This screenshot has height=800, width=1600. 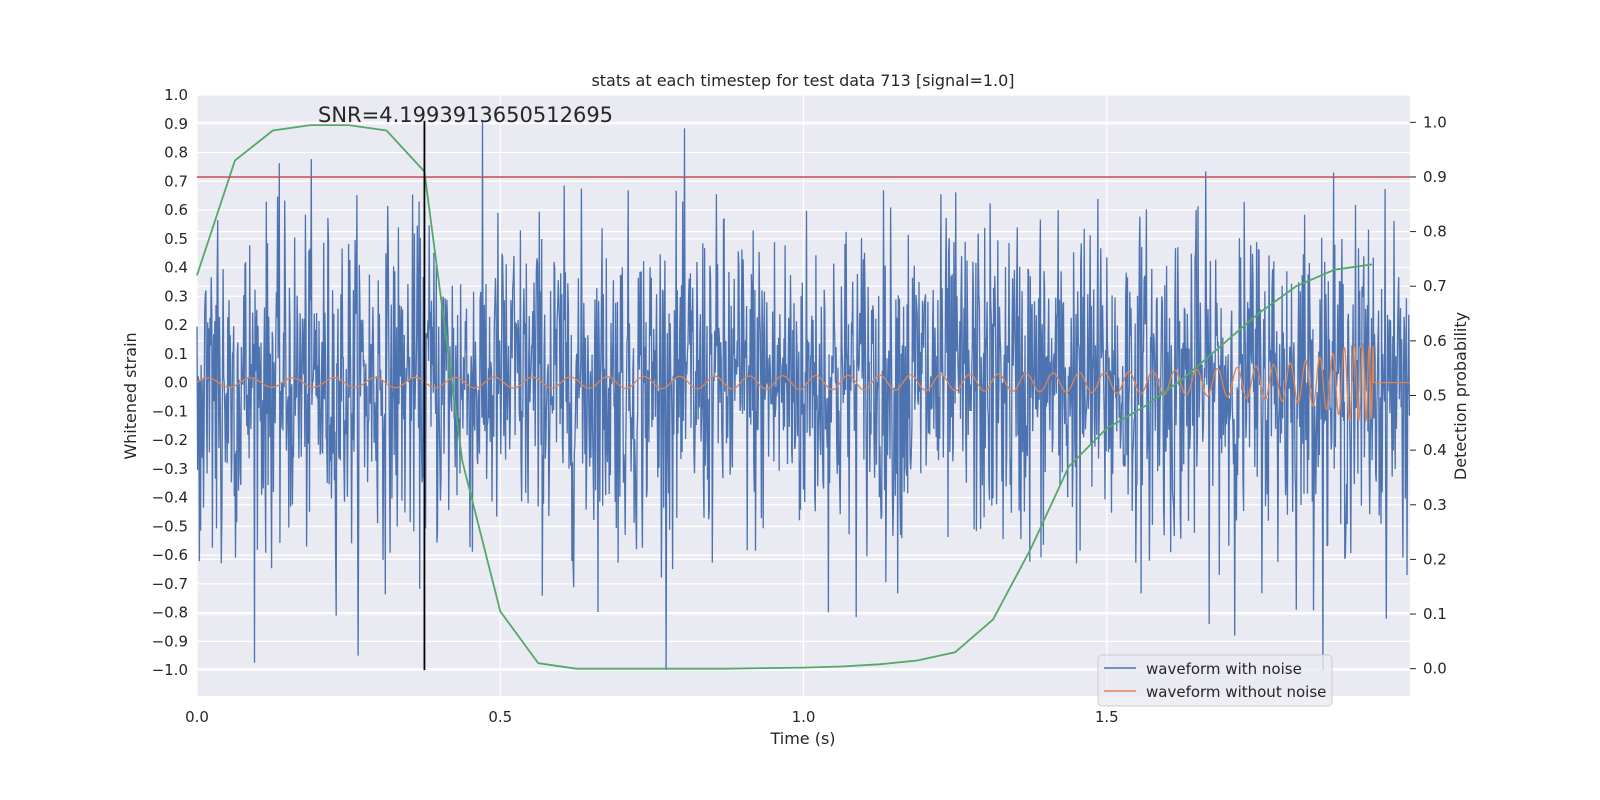 What do you see at coordinates (176, 383) in the screenshot?
I see `y-tick-label: 0.0` at bounding box center [176, 383].